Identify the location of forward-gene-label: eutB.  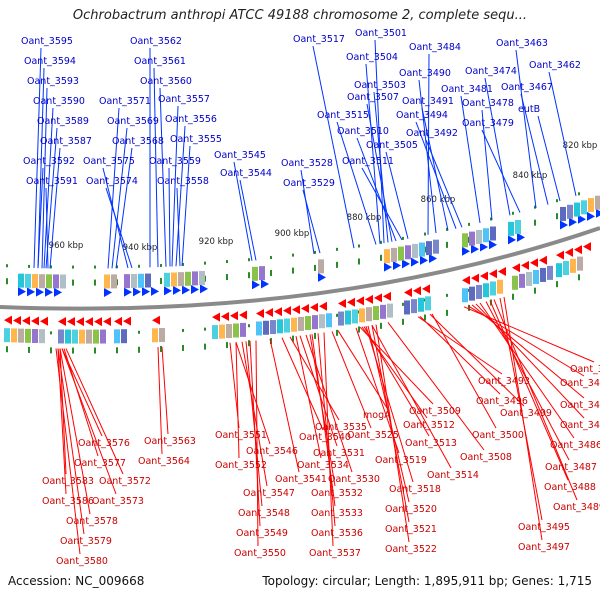
(529, 109).